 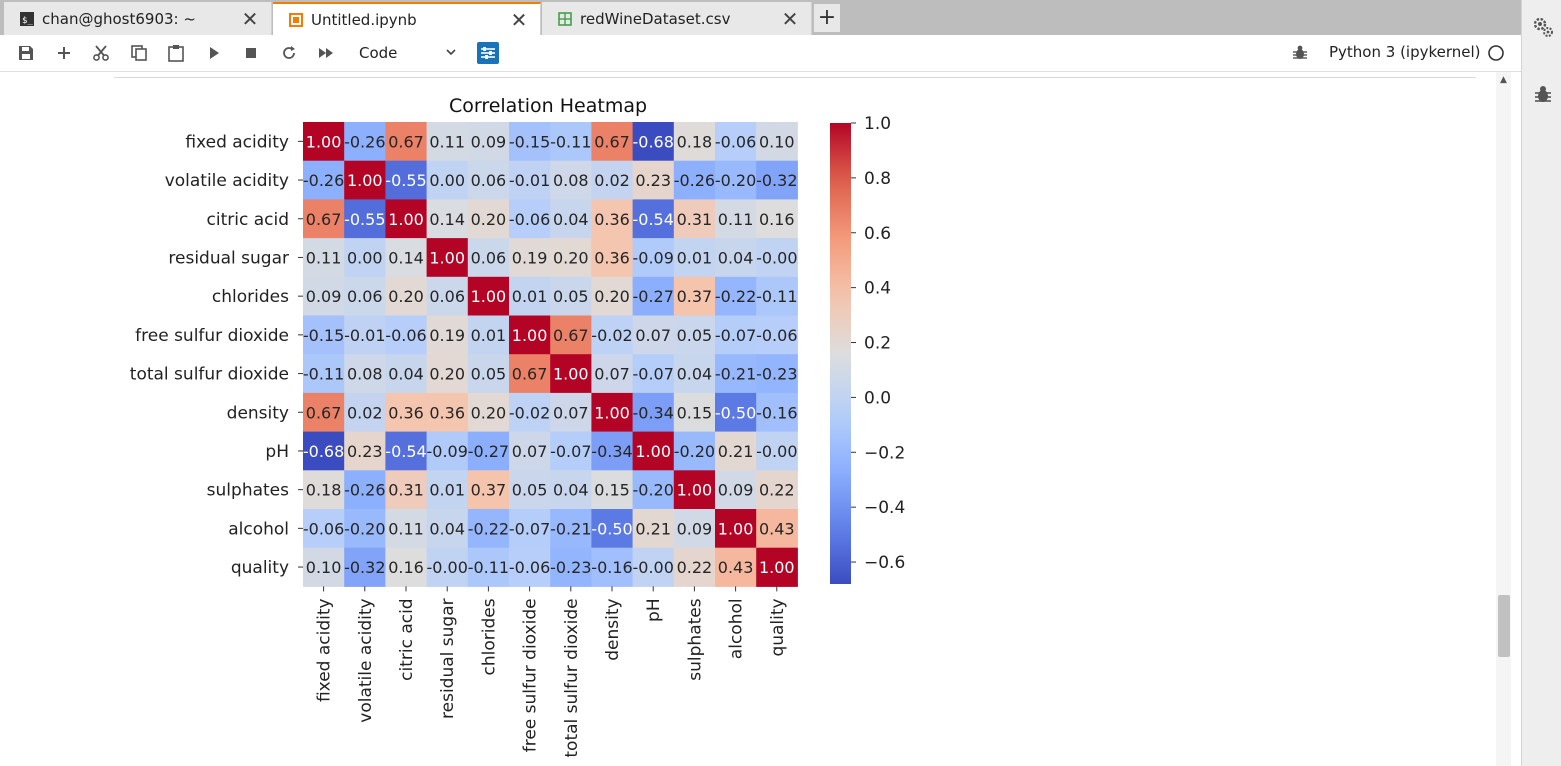 I want to click on new-tab-button: +, so click(x=827, y=18).